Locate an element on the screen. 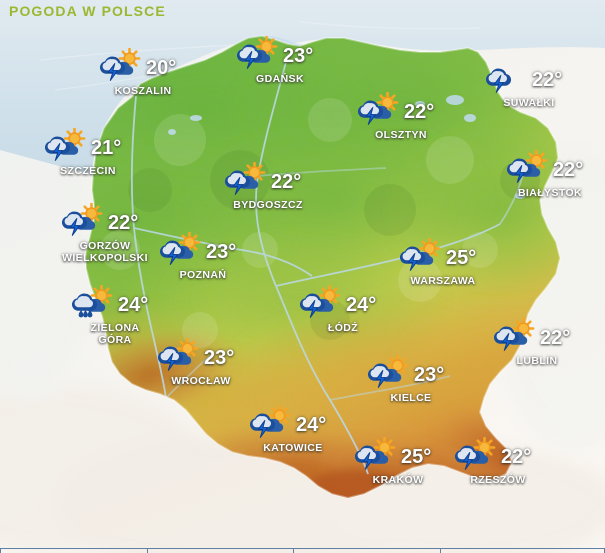 The height and width of the screenshot is (553, 605). city-name-label: POZNAŃ is located at coordinates (203, 275).